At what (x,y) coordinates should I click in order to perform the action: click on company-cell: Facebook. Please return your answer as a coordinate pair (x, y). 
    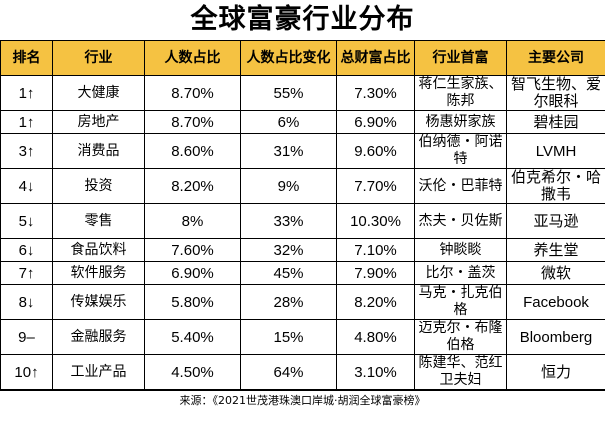
    Looking at the image, I should click on (555, 302).